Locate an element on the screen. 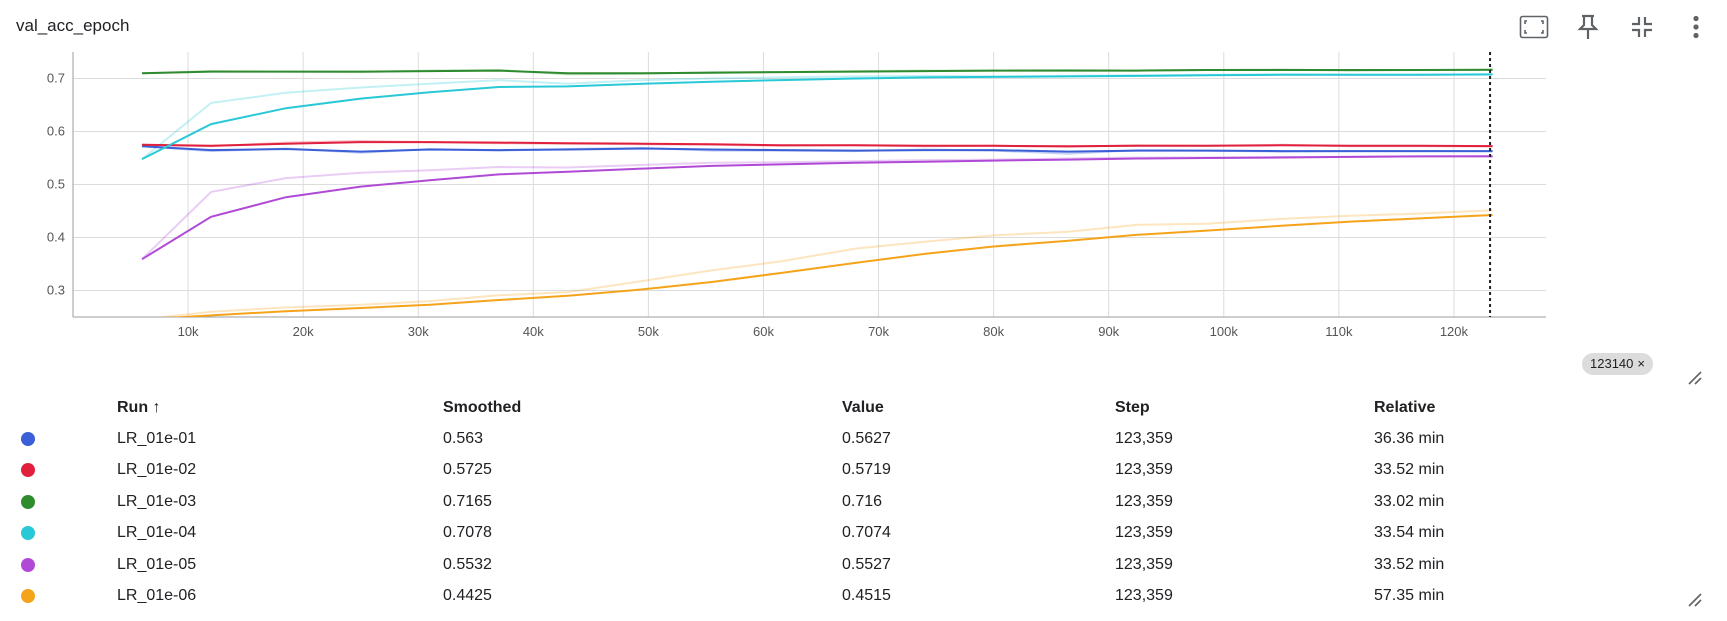 The width and height of the screenshot is (1727, 621). raw-value: 0.5627 is located at coordinates (866, 438).